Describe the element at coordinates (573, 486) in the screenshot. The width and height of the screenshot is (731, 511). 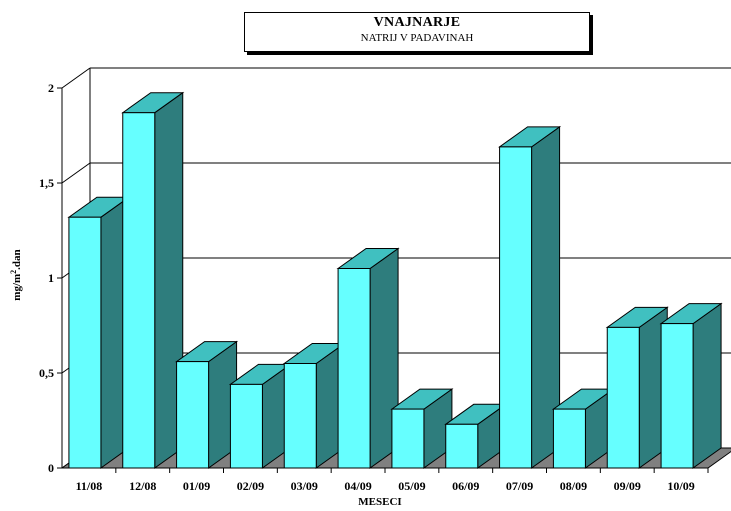
I see `x-tick-label: 08/09` at that location.